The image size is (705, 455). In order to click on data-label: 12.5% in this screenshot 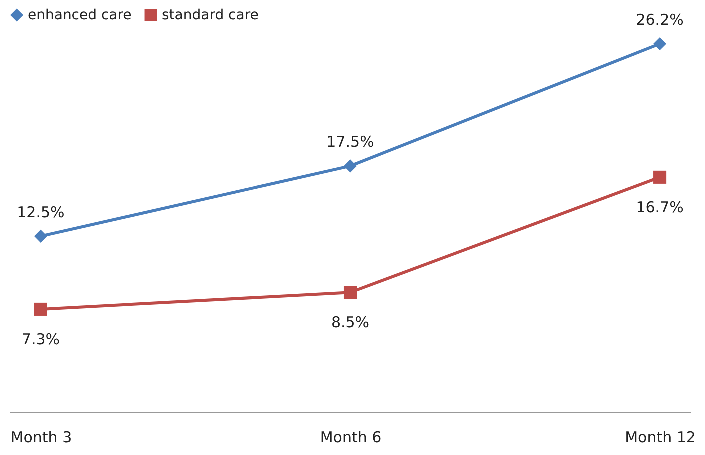, I will do `click(41, 212)`.